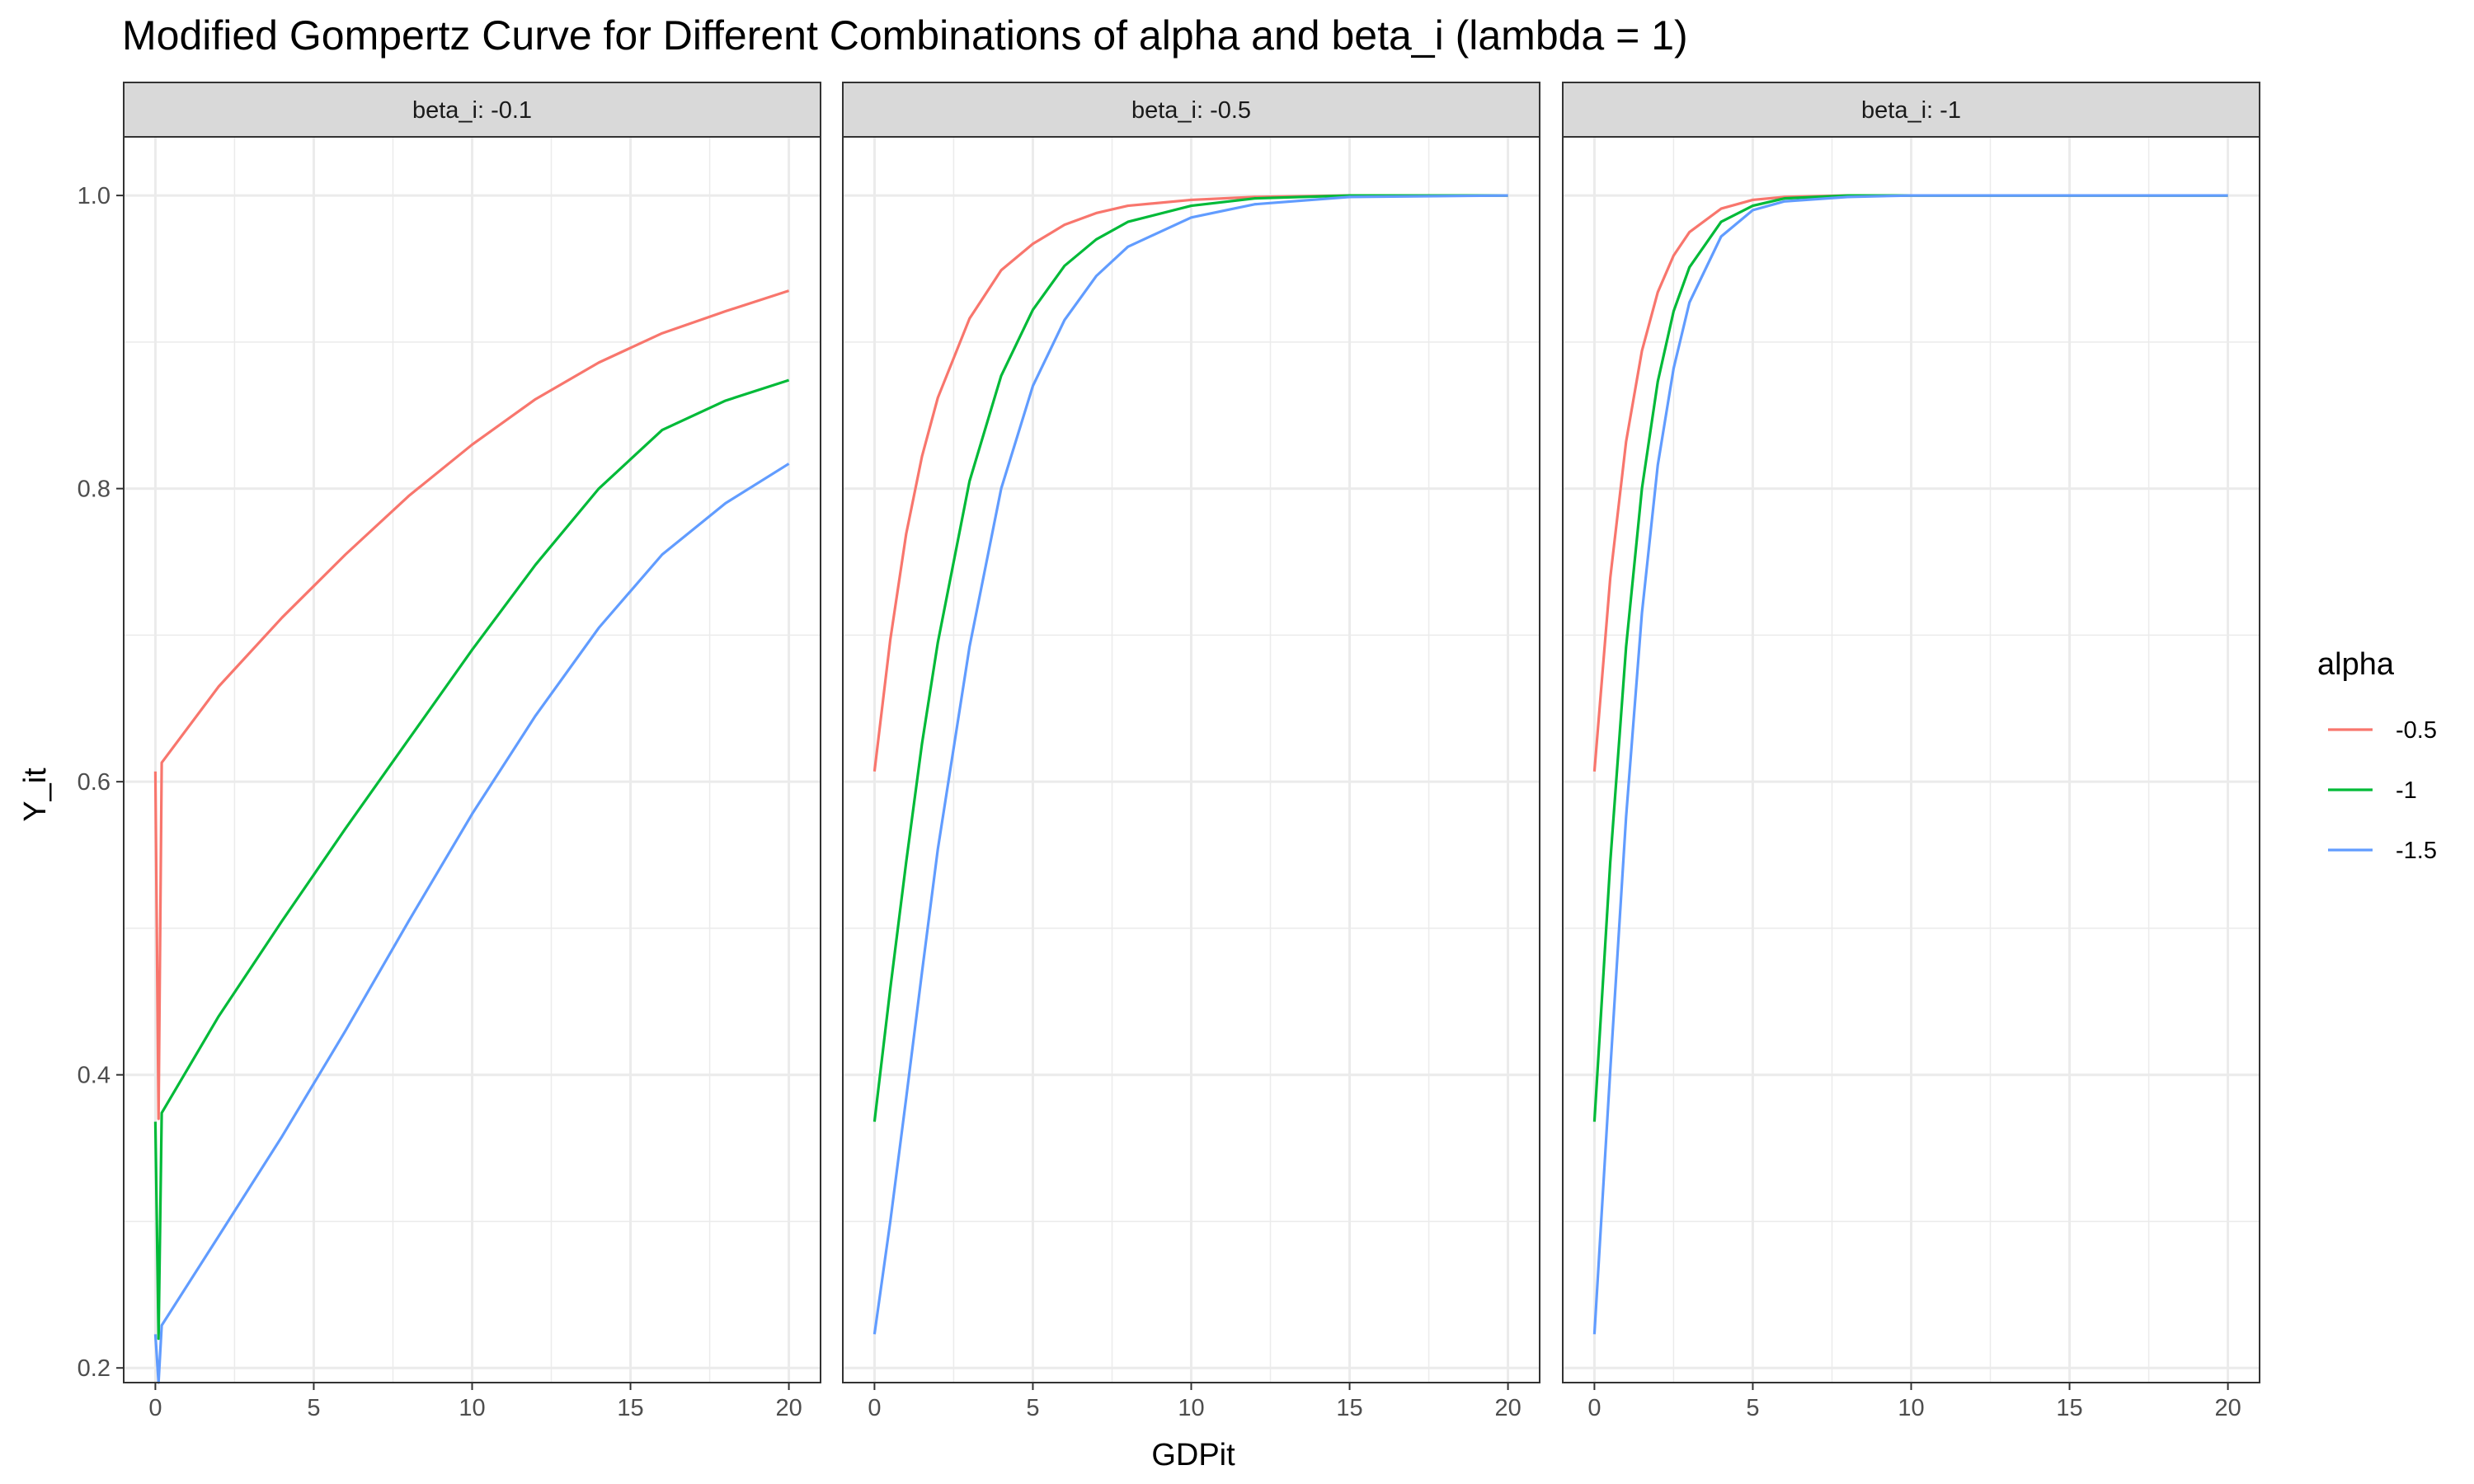  Describe the element at coordinates (94, 1368) in the screenshot. I see `y-tick-label: 0.2` at that location.